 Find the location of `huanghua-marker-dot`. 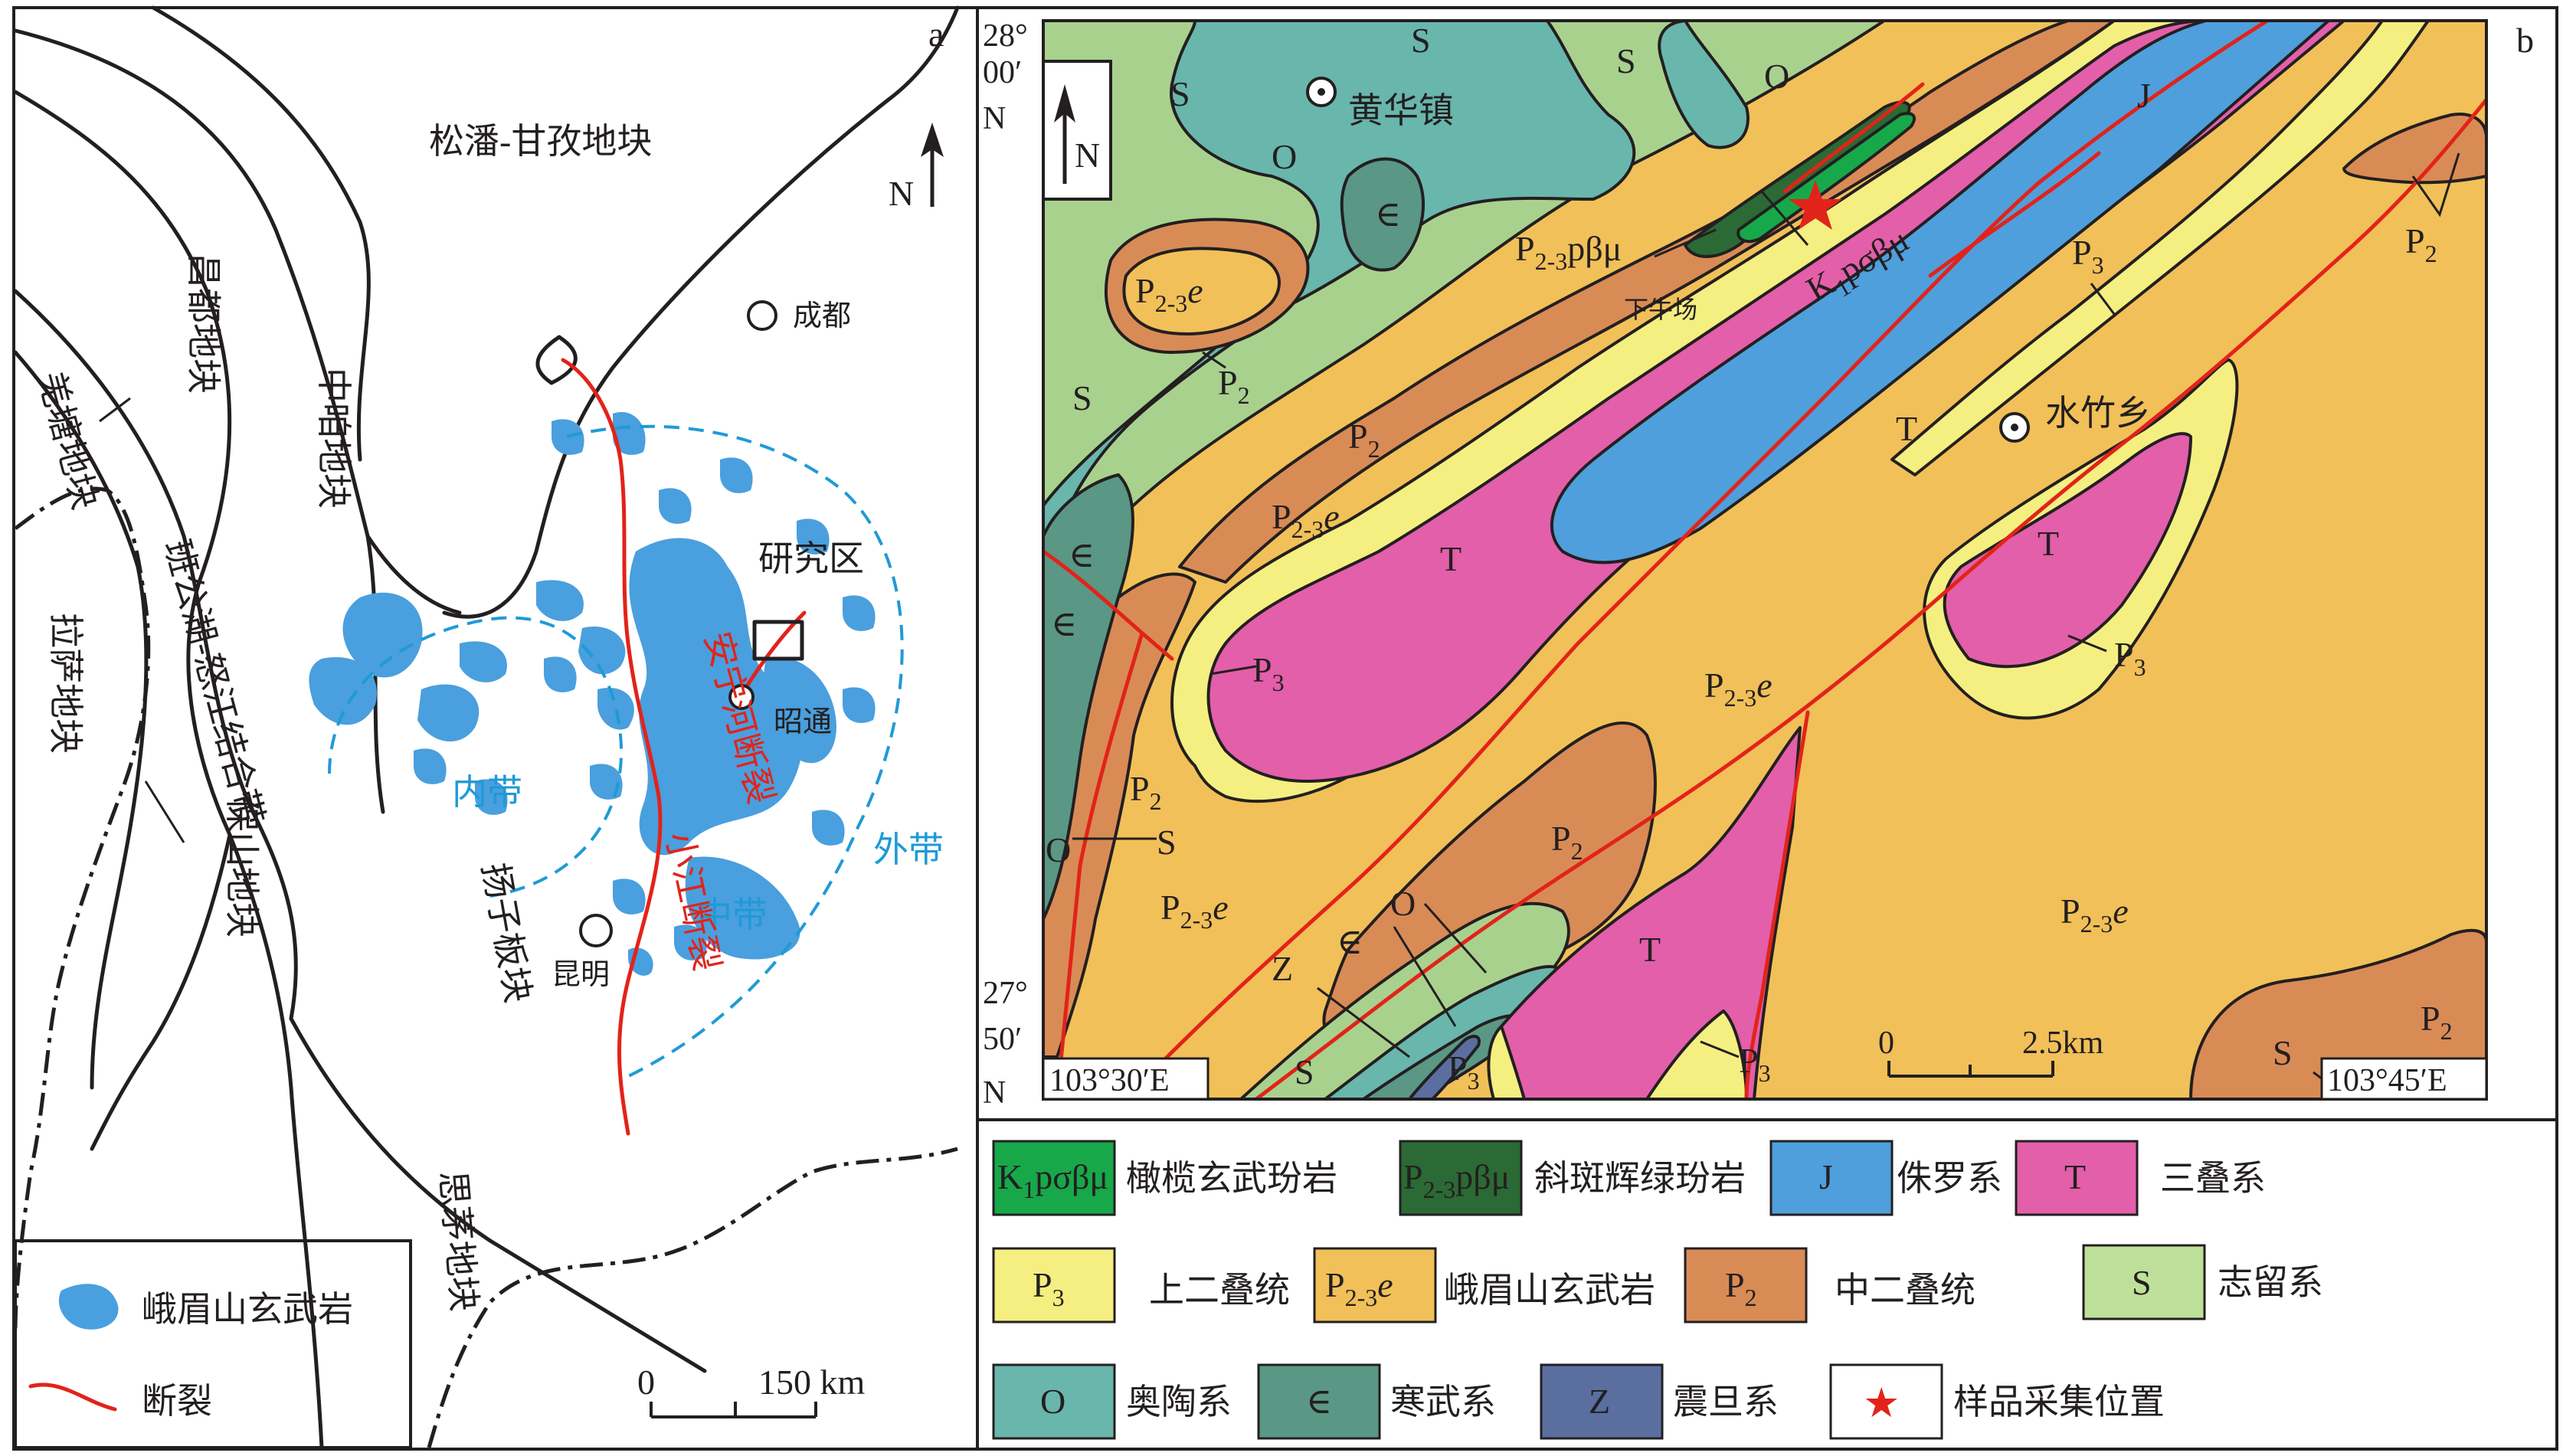

huanghua-marker-dot is located at coordinates (1321, 92).